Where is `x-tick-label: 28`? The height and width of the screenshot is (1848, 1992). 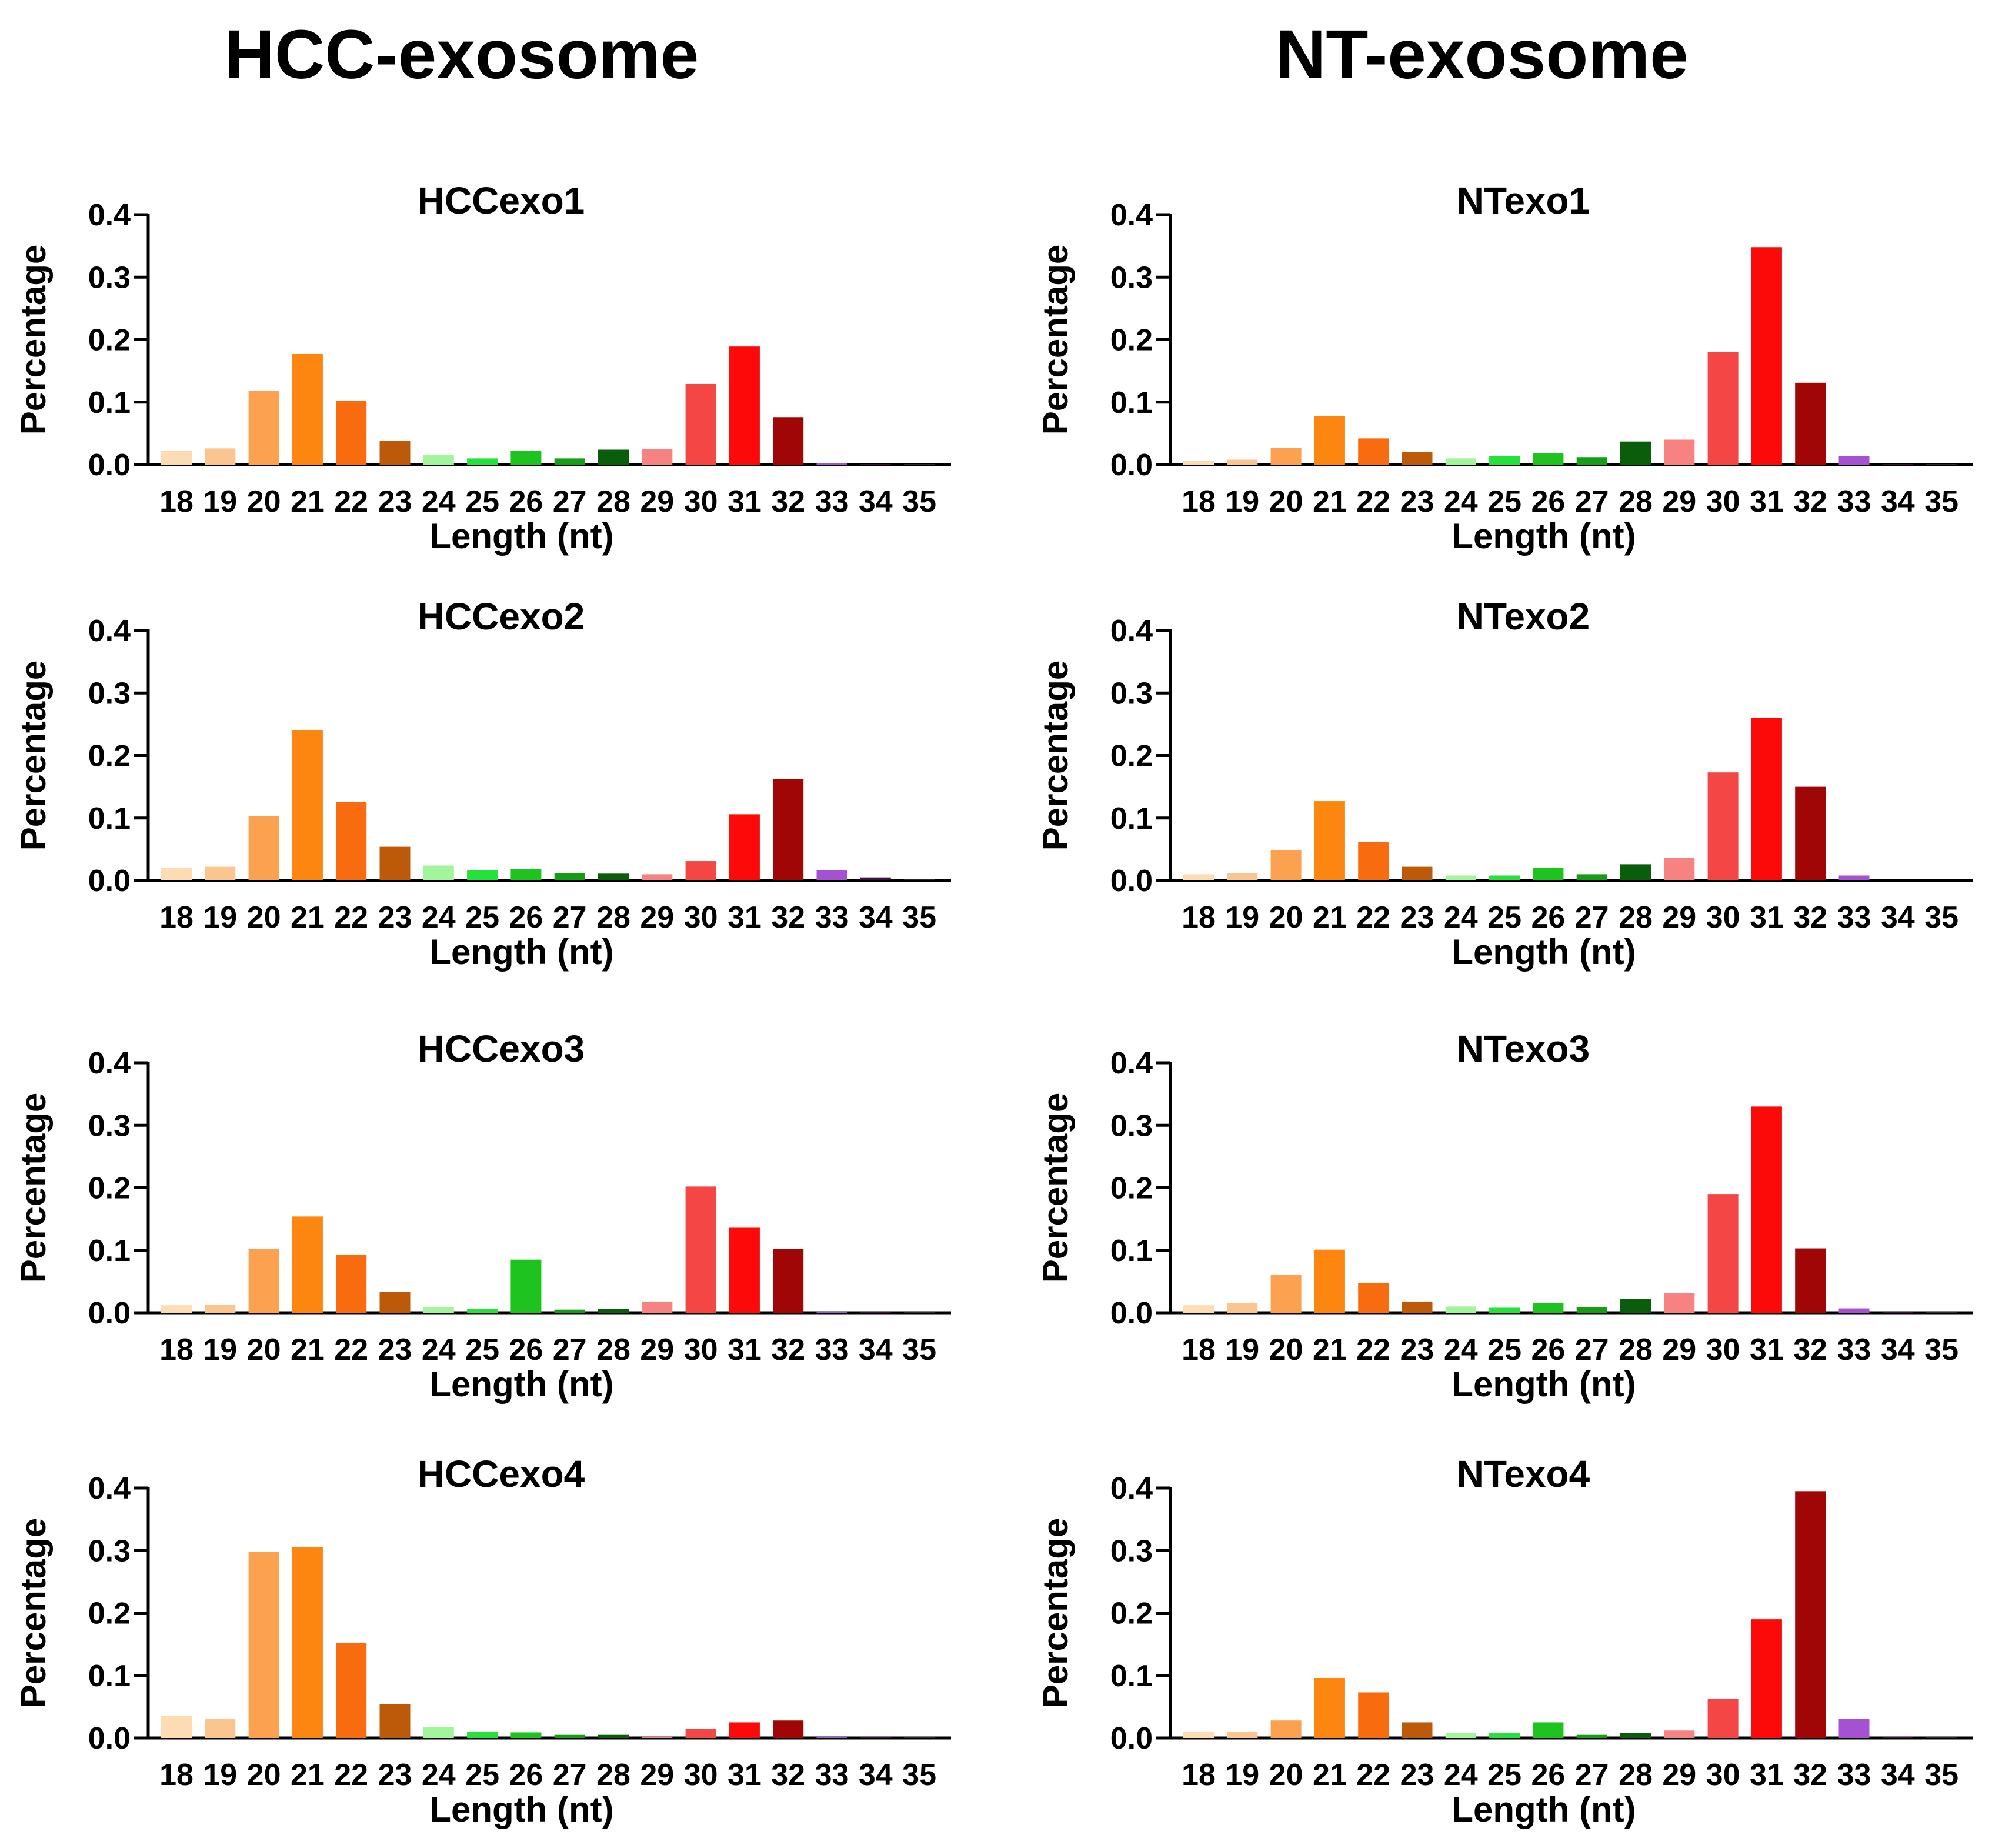
x-tick-label: 28 is located at coordinates (613, 917).